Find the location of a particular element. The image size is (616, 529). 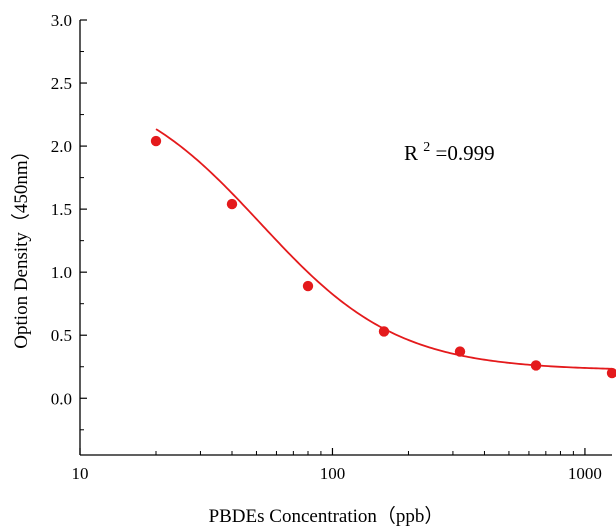

r-squared-base: R is located at coordinates (411, 153).